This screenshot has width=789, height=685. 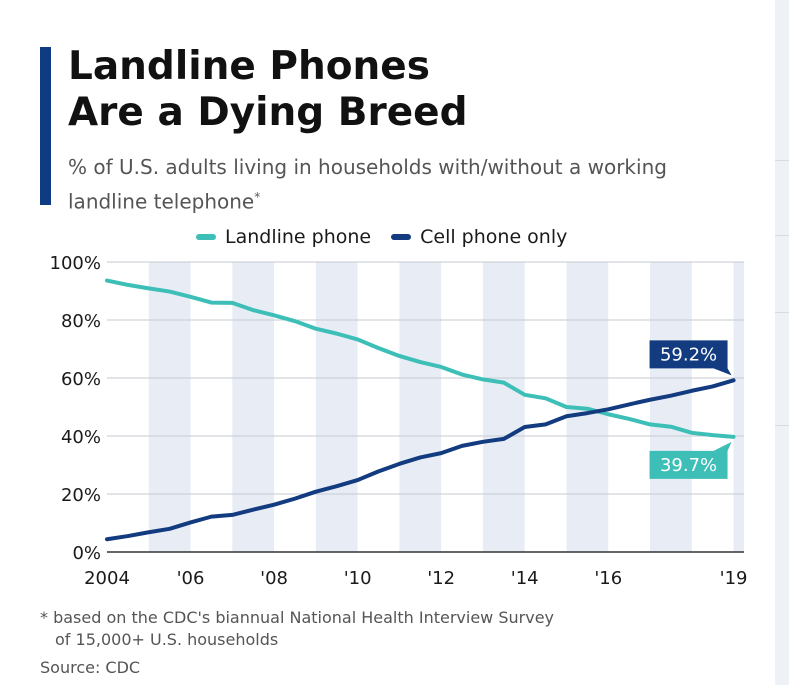 What do you see at coordinates (75, 263) in the screenshot?
I see `y-tick-label: 100%` at bounding box center [75, 263].